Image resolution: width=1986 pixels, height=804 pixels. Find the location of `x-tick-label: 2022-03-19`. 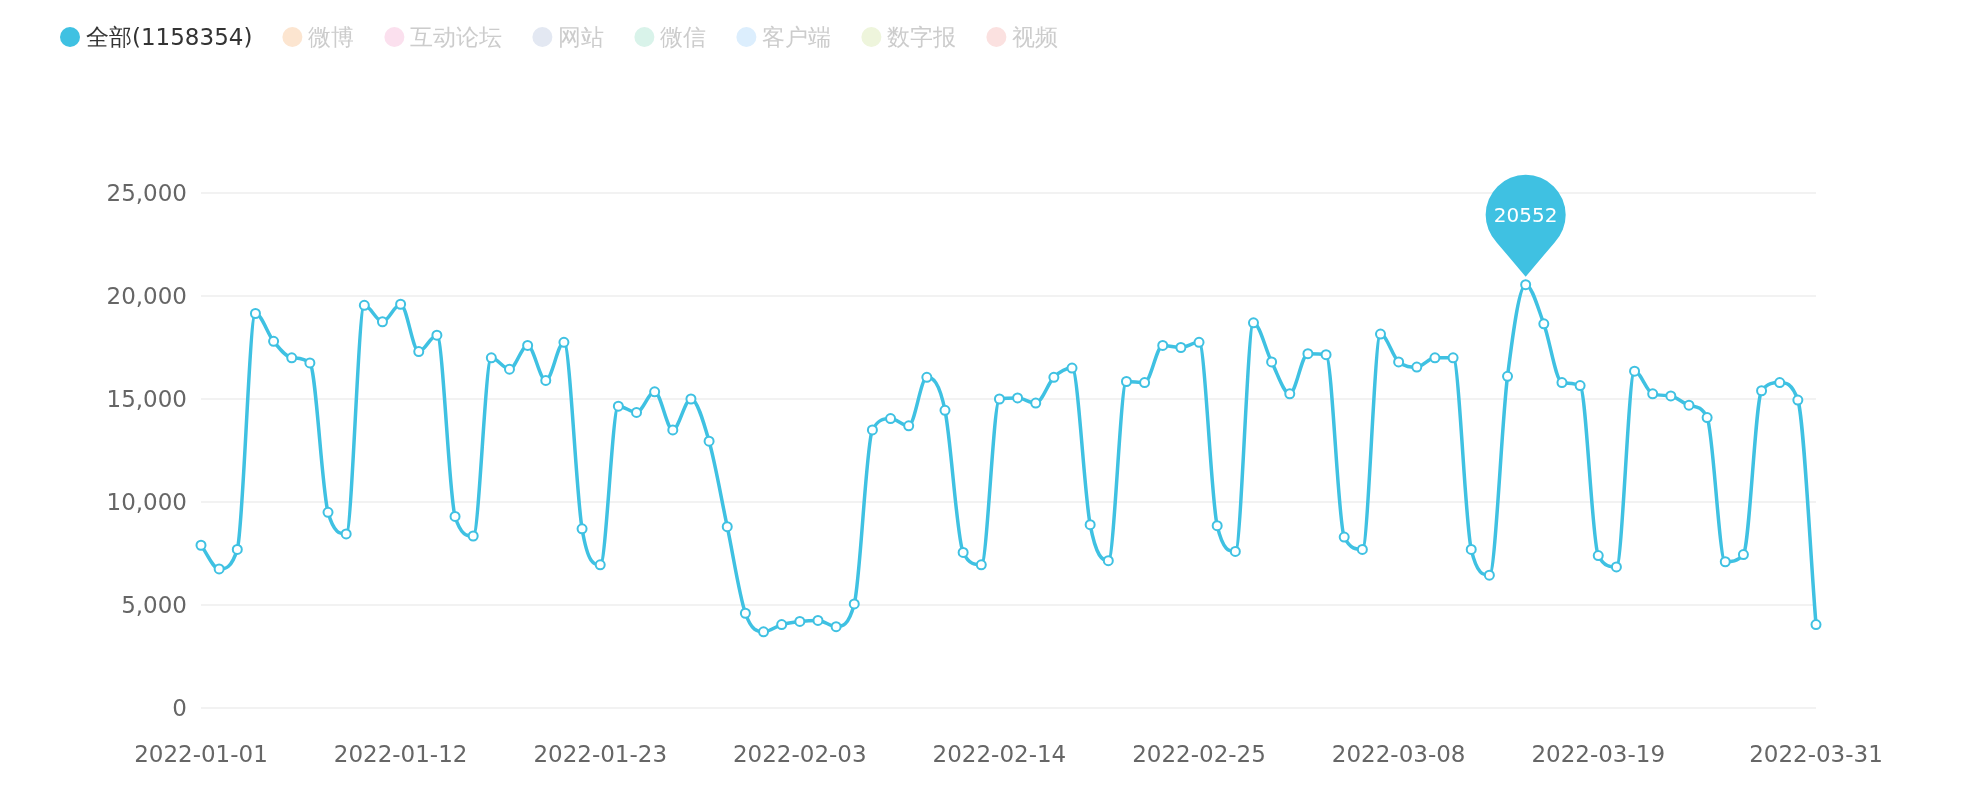

x-tick-label: 2022-03-19 is located at coordinates (1598, 754).